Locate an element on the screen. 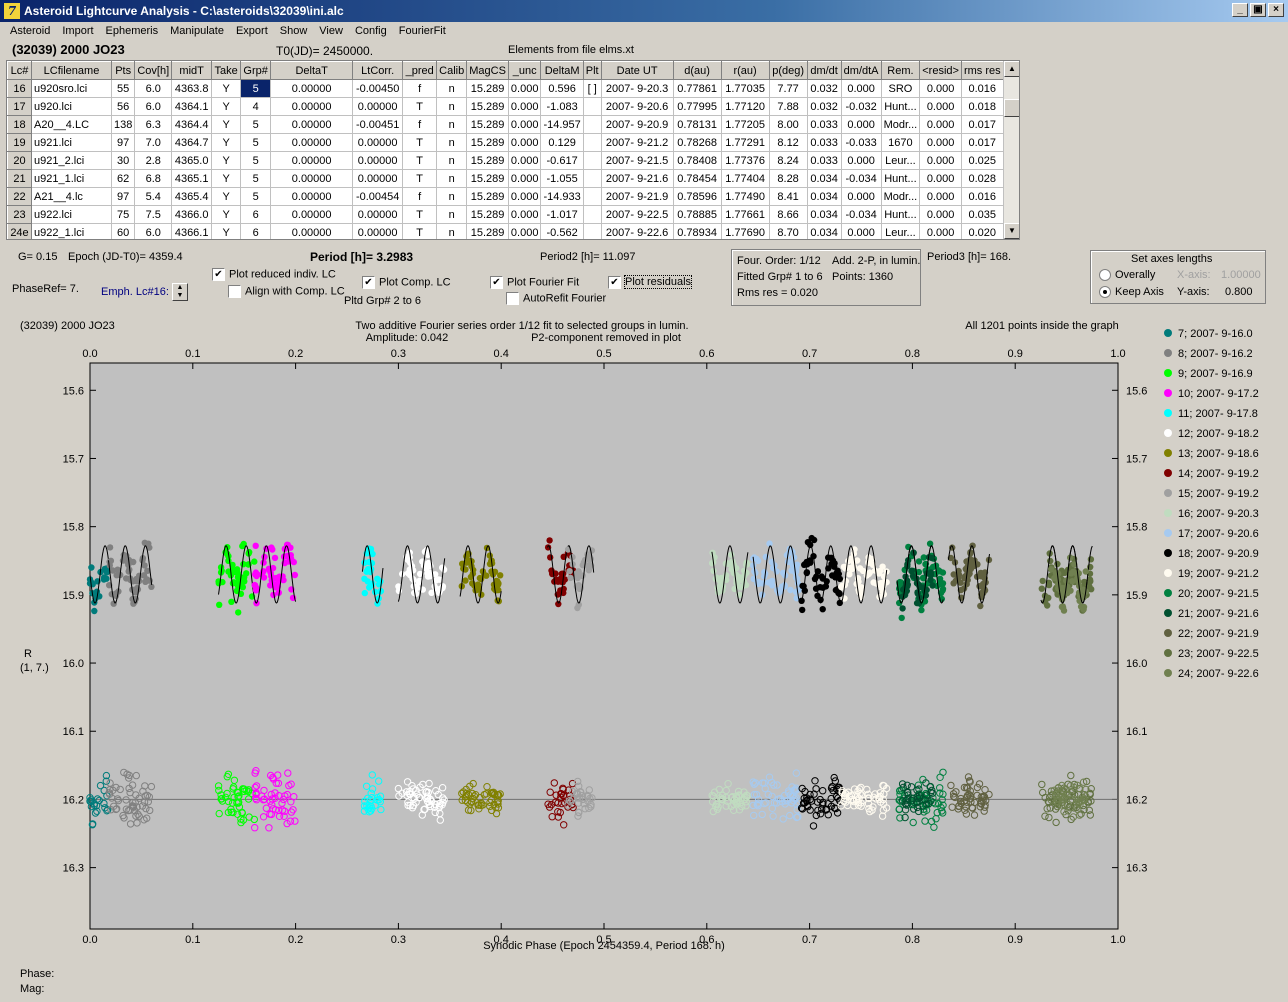  table-cell: -0.034 is located at coordinates (861, 178).